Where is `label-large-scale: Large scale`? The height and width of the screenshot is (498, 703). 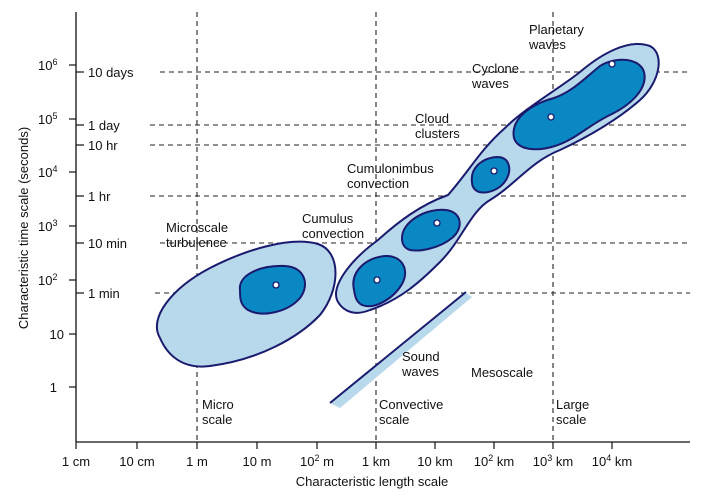 label-large-scale: Large scale is located at coordinates (574, 412).